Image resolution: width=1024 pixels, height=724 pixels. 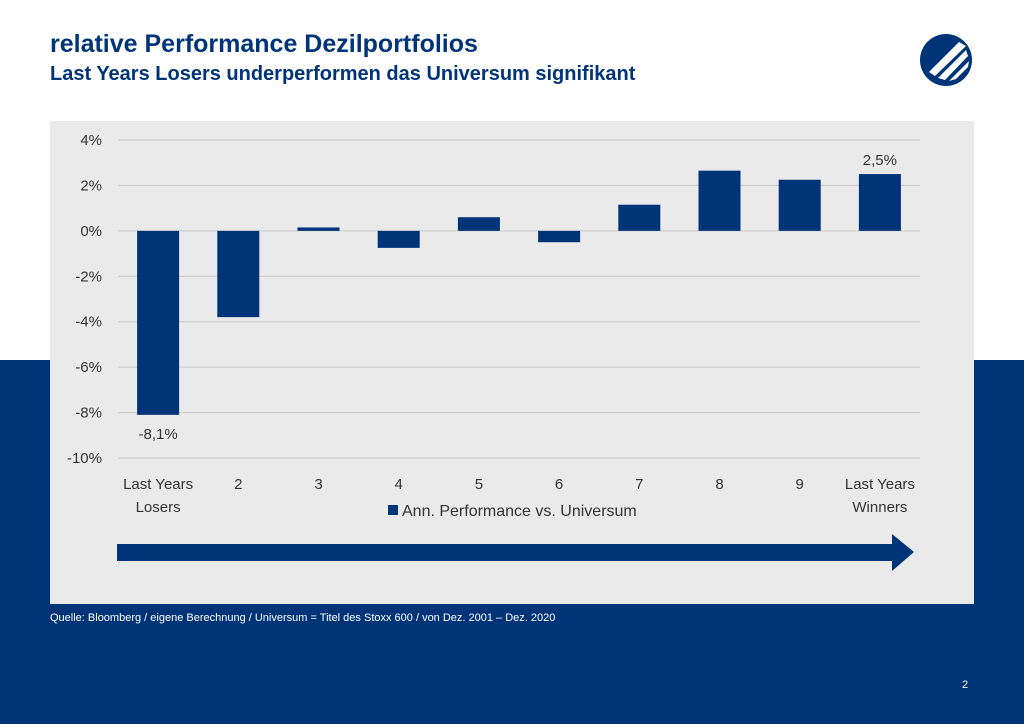 I want to click on y-tick-label: 2%, so click(x=91, y=185).